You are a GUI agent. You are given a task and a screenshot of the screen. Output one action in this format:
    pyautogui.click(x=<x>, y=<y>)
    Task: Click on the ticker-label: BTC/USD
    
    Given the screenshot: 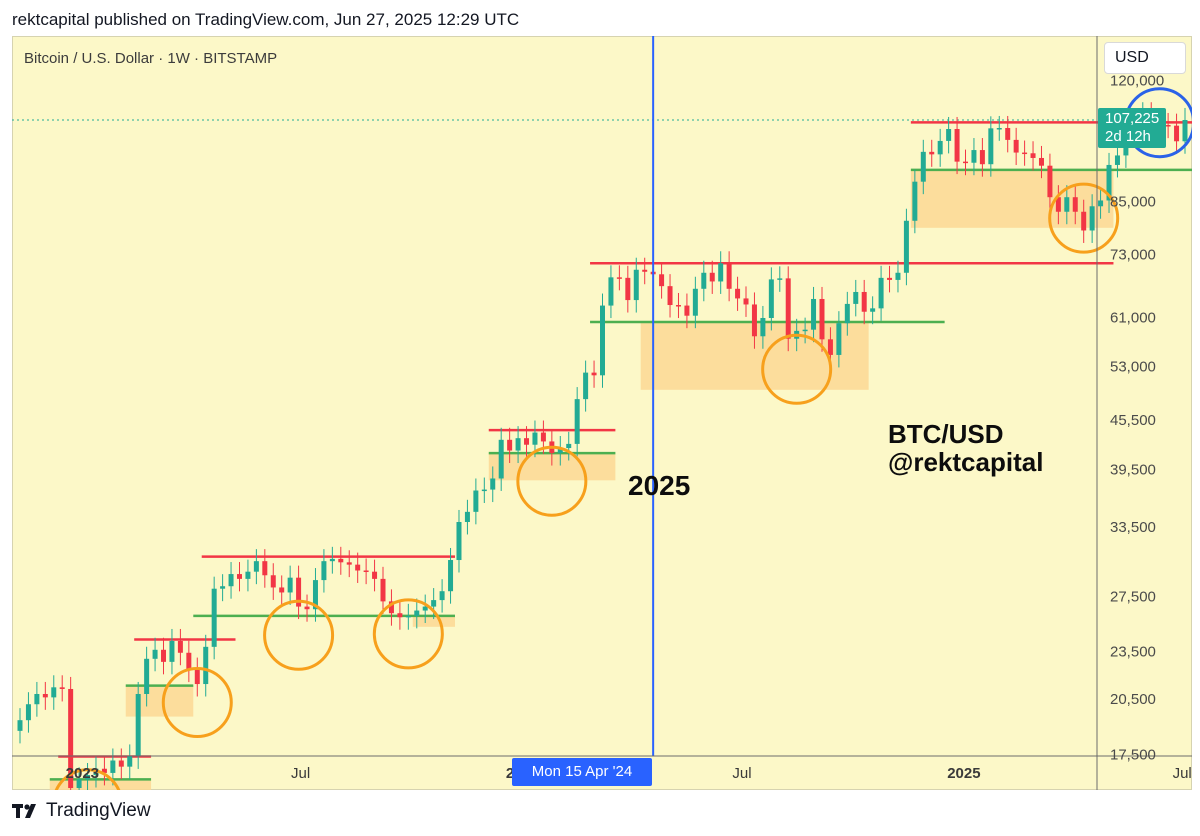 What is the action you would take?
    pyautogui.click(x=946, y=434)
    